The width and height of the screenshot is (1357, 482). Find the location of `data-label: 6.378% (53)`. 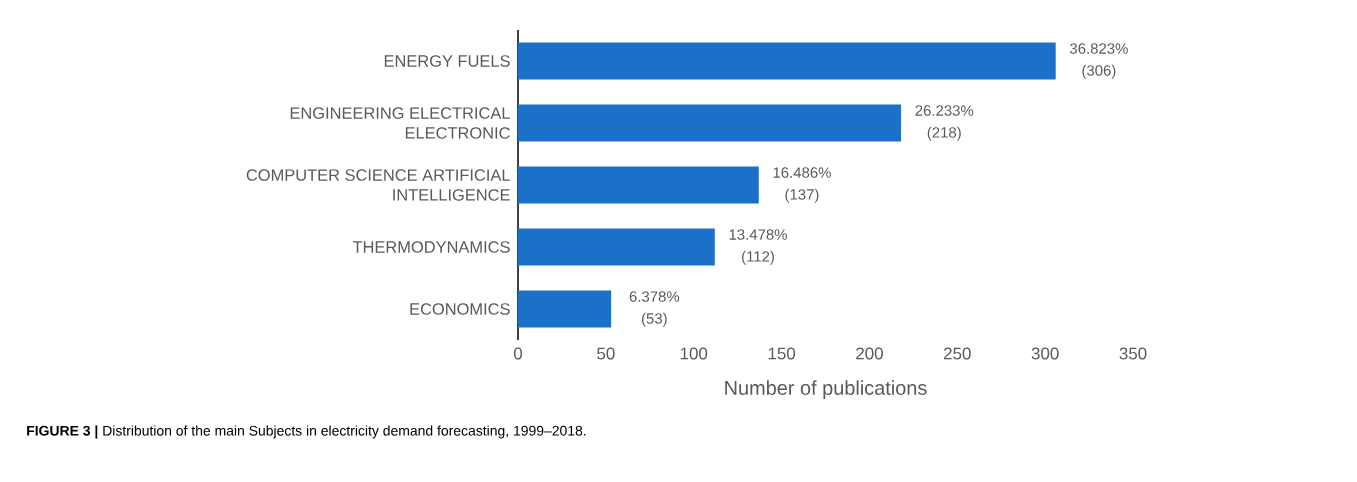

data-label: 6.378% (53) is located at coordinates (654, 309).